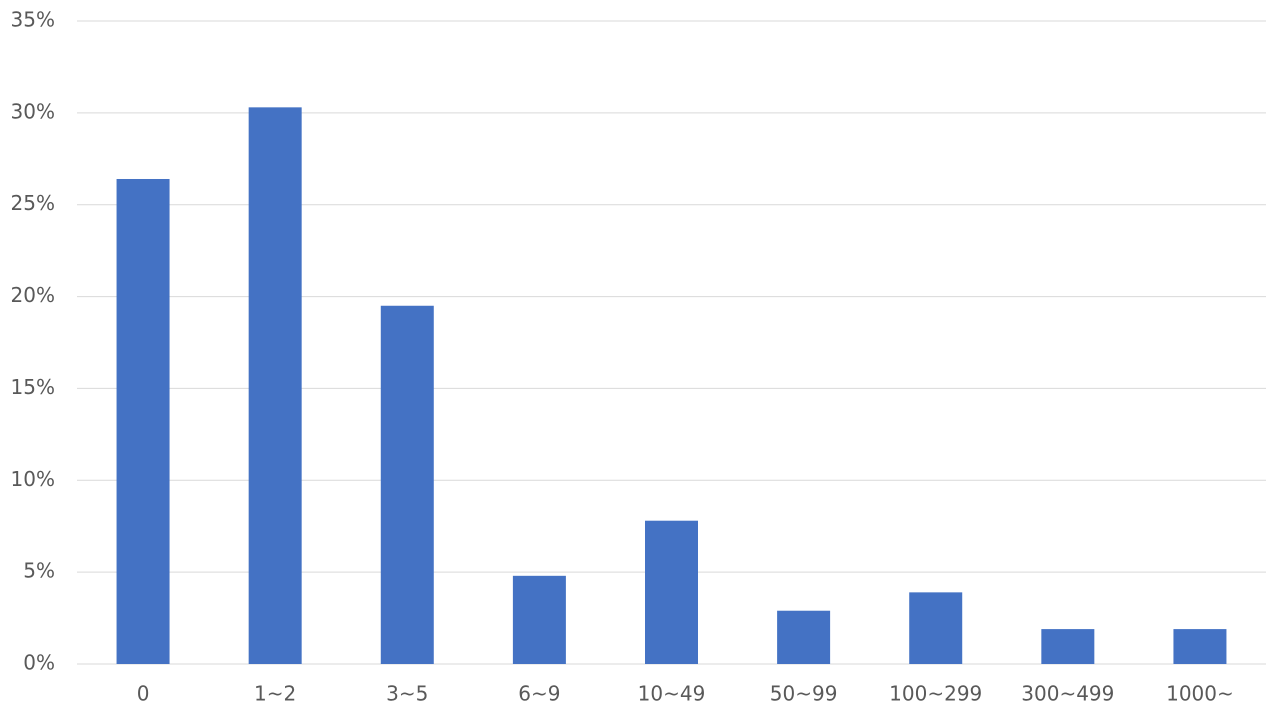 Image resolution: width=1280 pixels, height=724 pixels. What do you see at coordinates (672, 694) in the screenshot?
I see `x-tick-label: 10~49` at bounding box center [672, 694].